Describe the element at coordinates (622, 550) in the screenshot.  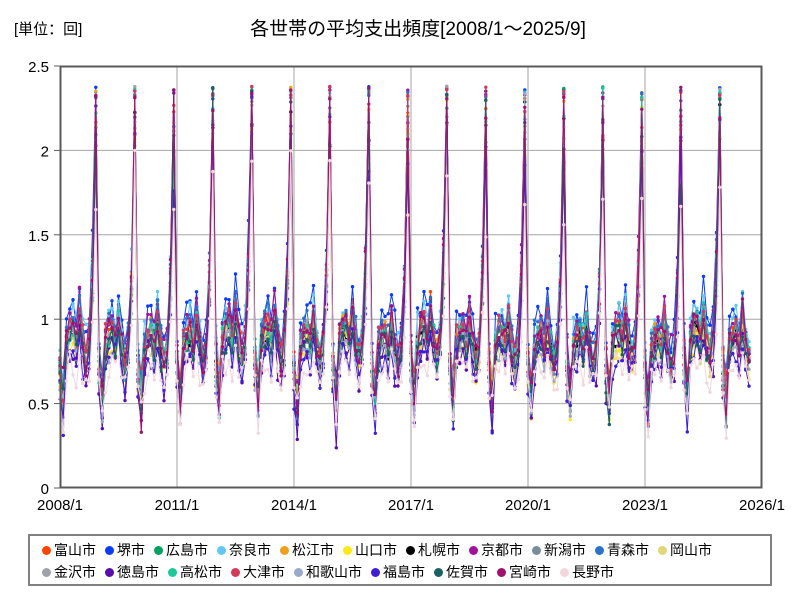
I see `legend-item-青森市: 青森市` at that location.